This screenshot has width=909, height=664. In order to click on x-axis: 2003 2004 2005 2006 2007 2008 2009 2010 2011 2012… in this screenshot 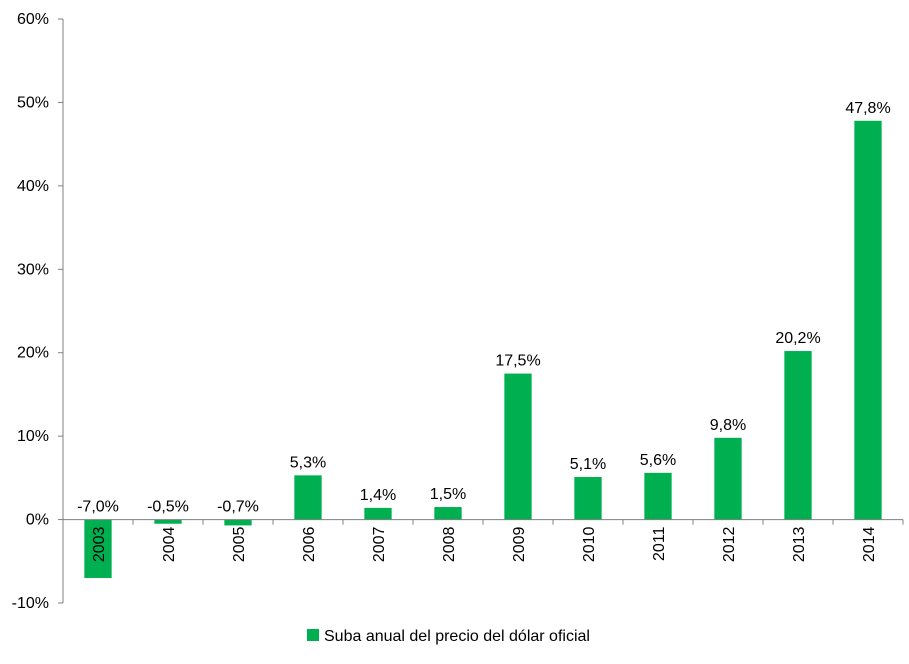, I will do `click(483, 540)`.